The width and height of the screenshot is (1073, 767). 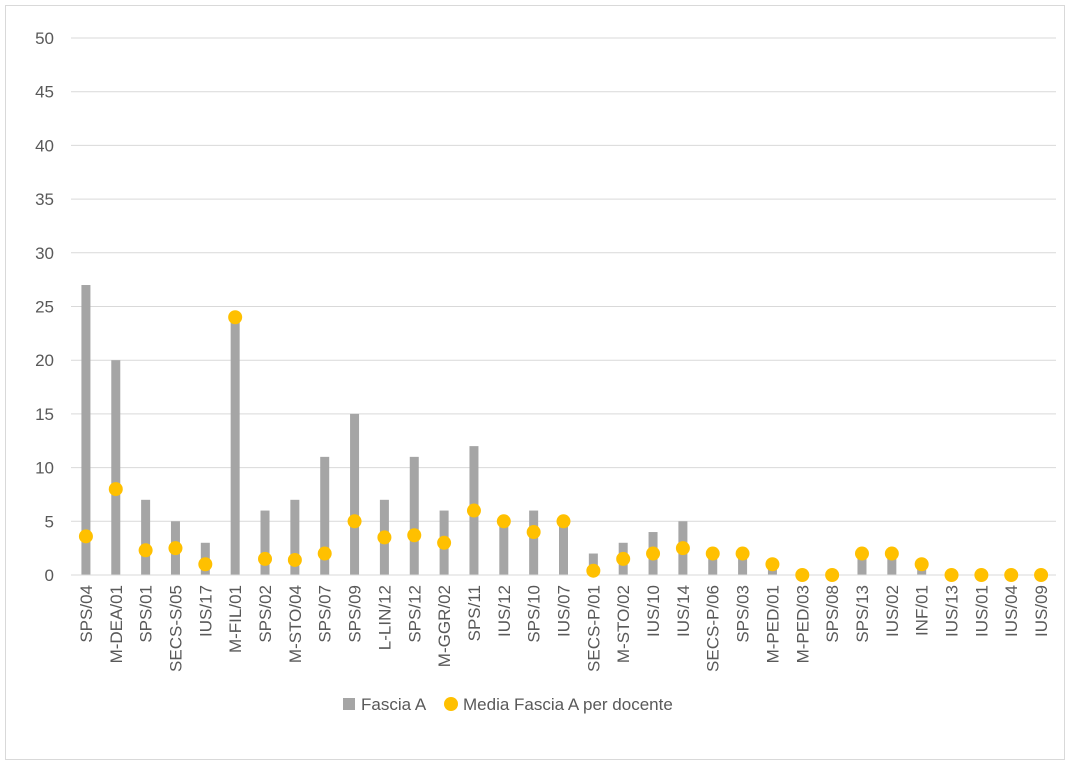 What do you see at coordinates (49, 575) in the screenshot?
I see `y-tick-label: 0` at bounding box center [49, 575].